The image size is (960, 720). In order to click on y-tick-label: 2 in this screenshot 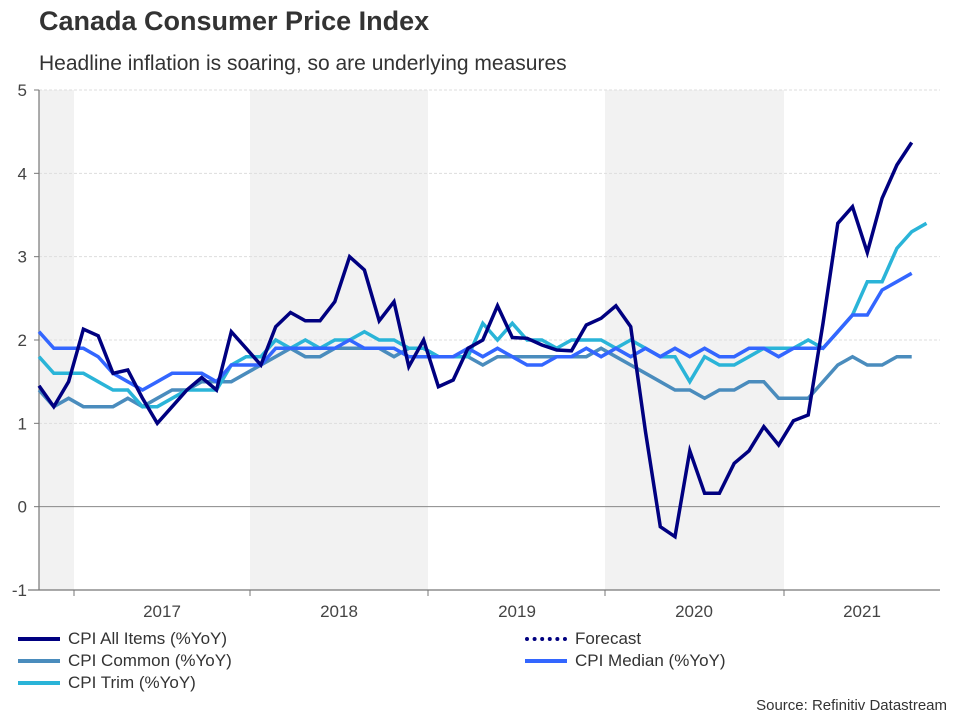, I will do `click(22, 340)`.